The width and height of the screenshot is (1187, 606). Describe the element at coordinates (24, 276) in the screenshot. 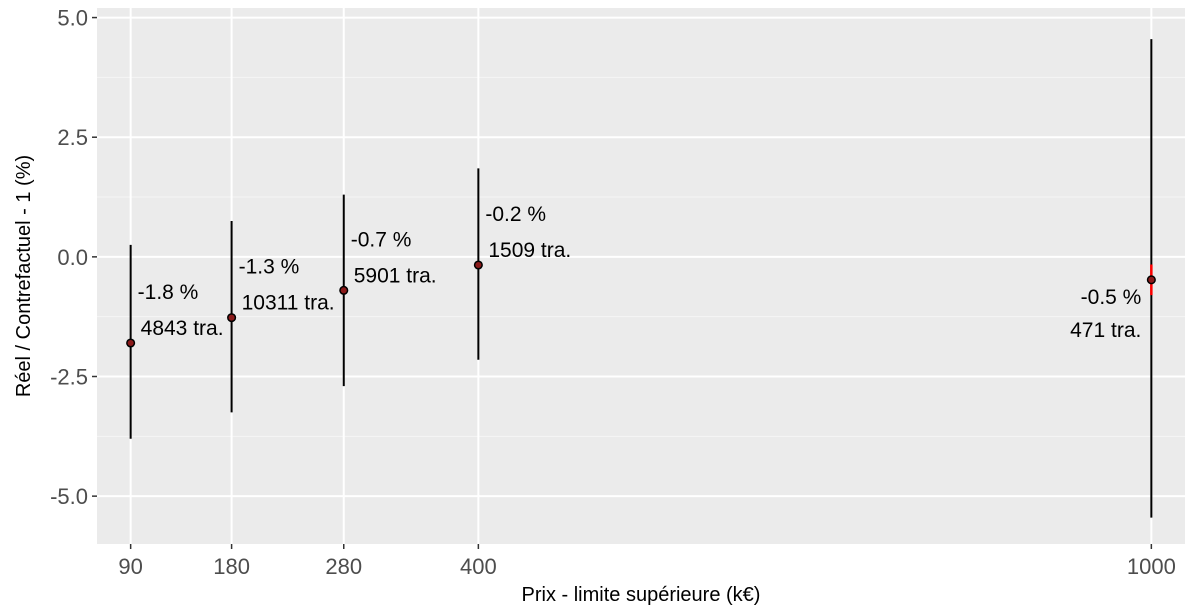

I see `y-axis-title: Réel / Contrefactuel - 1 (%)` at that location.